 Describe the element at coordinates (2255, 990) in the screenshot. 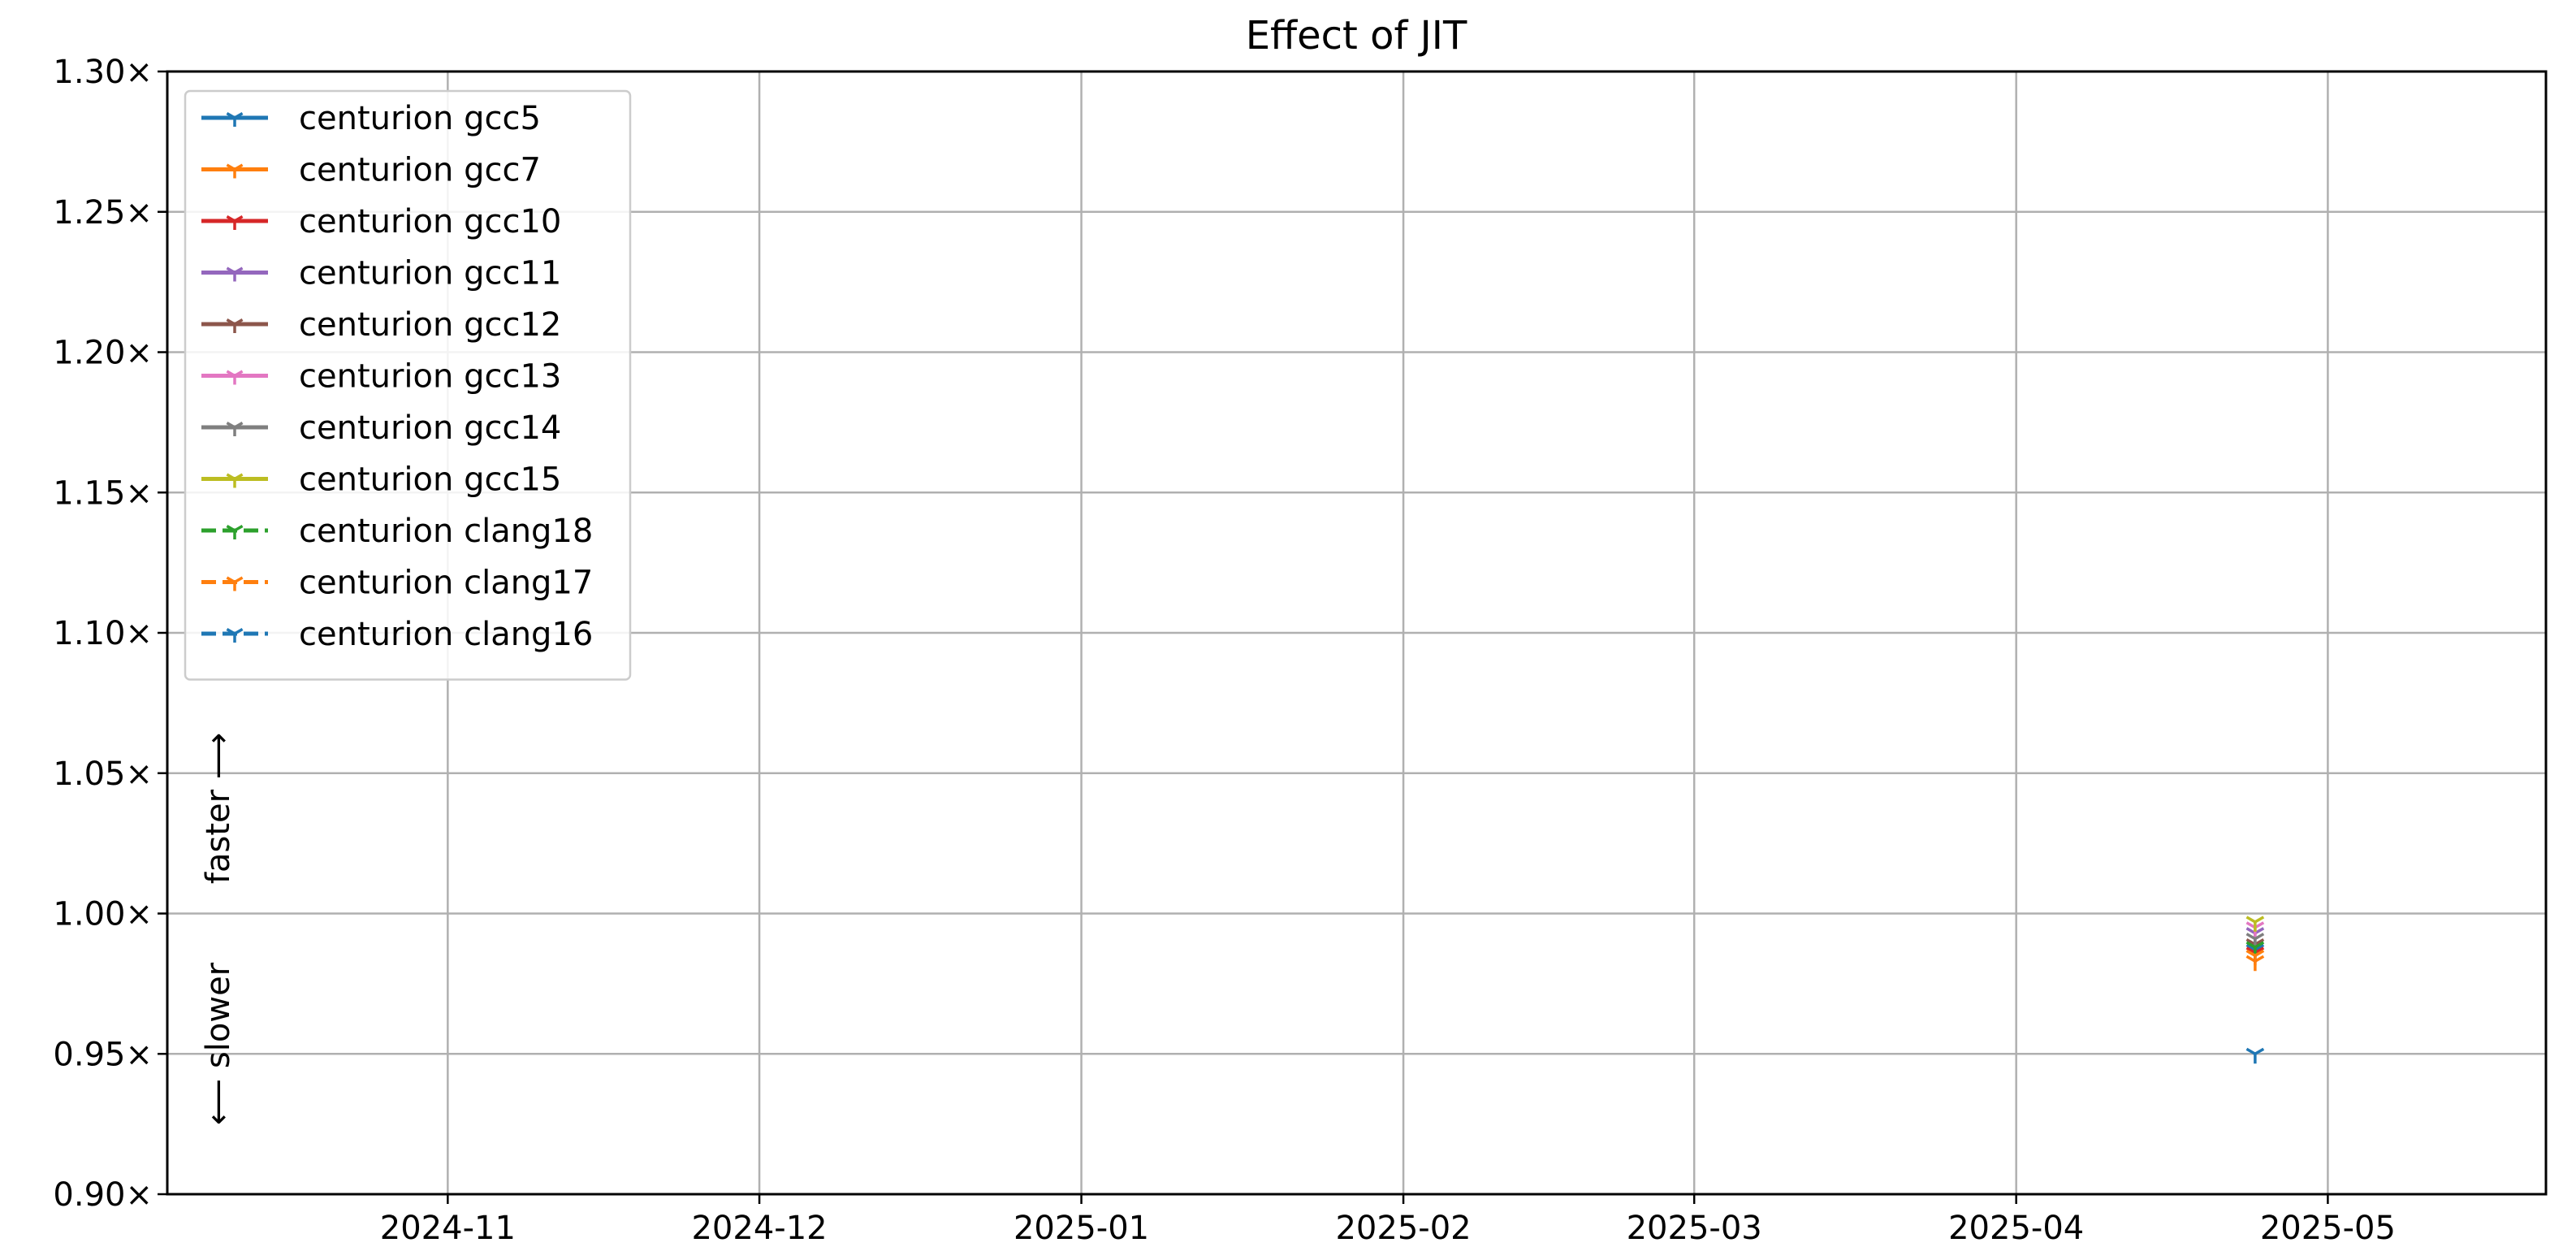

I see `data-marks` at that location.